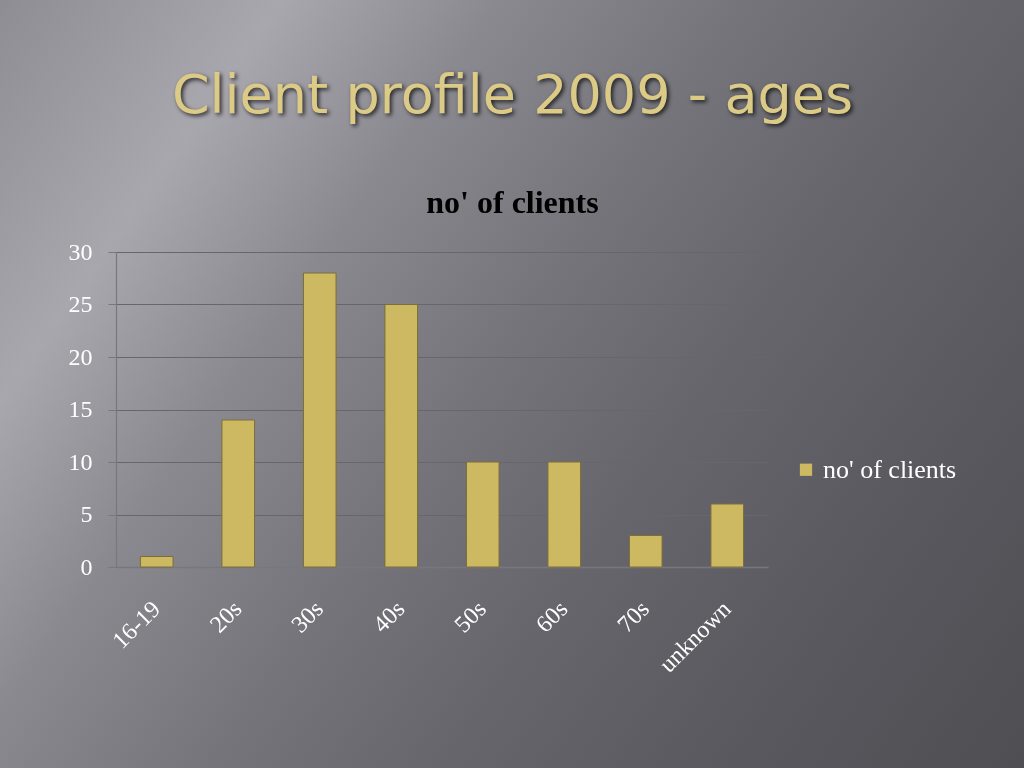 The image size is (1024, 768). I want to click on y-tick-label: 20, so click(80, 356).